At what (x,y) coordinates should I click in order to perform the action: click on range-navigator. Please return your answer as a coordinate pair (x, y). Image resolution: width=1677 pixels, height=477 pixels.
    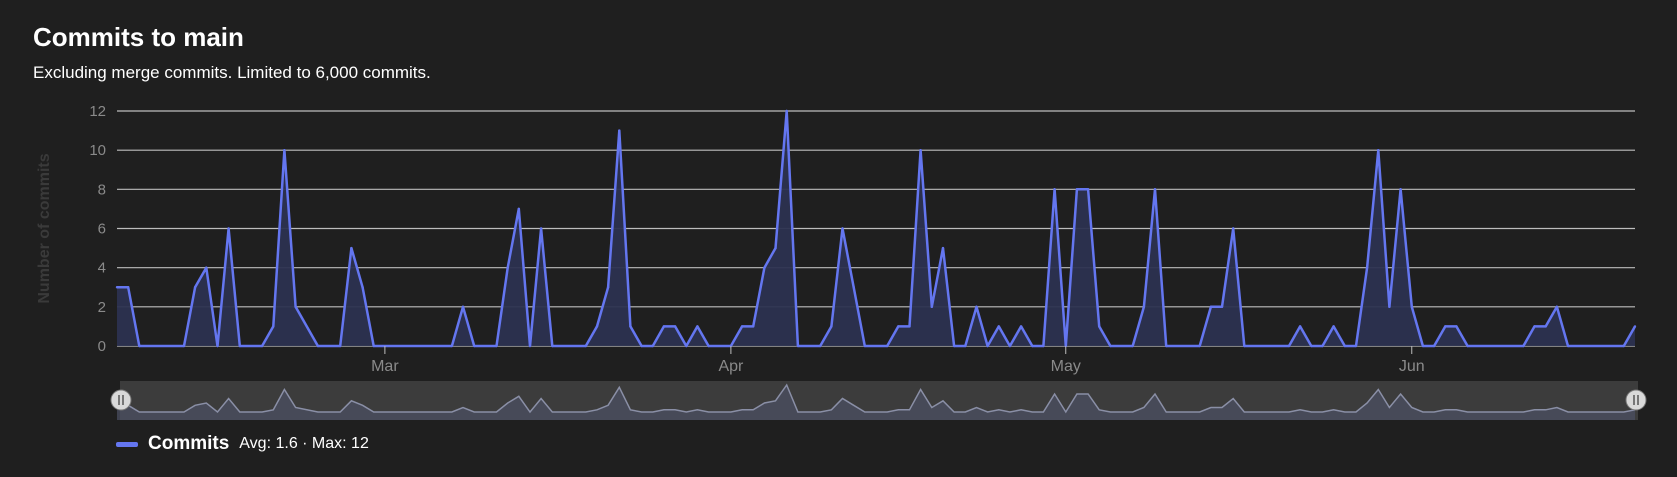
    Looking at the image, I should click on (878, 400).